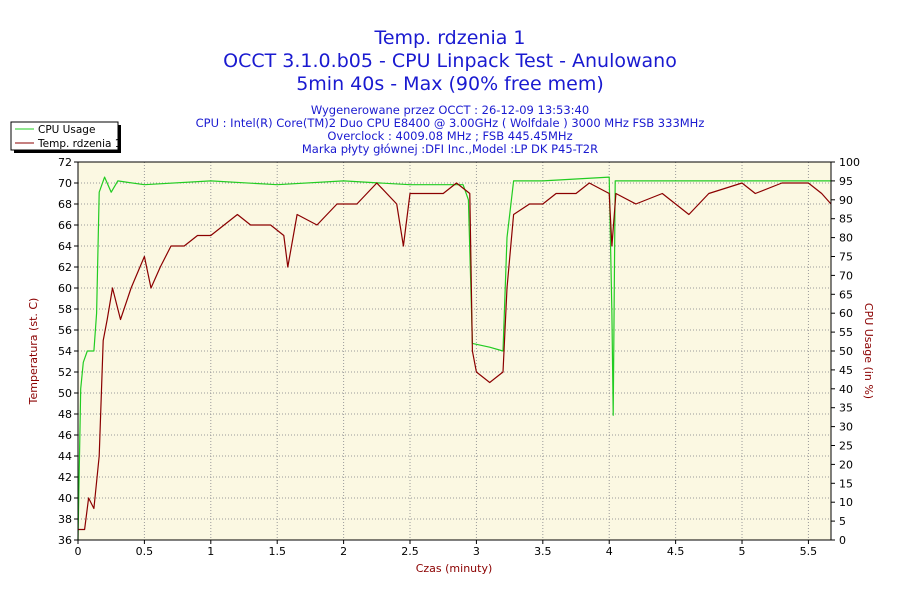 The image size is (900, 600). Describe the element at coordinates (846, 313) in the screenshot. I see `y-right-tick-label: 60` at that location.